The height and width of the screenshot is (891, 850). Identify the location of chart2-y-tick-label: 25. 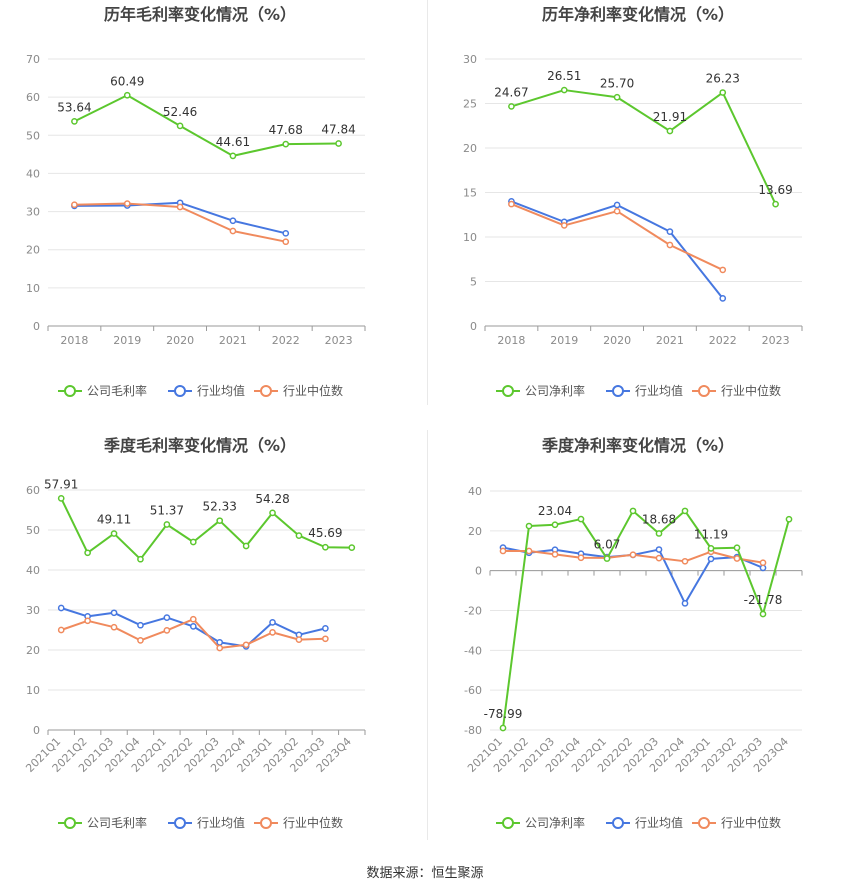
(470, 104).